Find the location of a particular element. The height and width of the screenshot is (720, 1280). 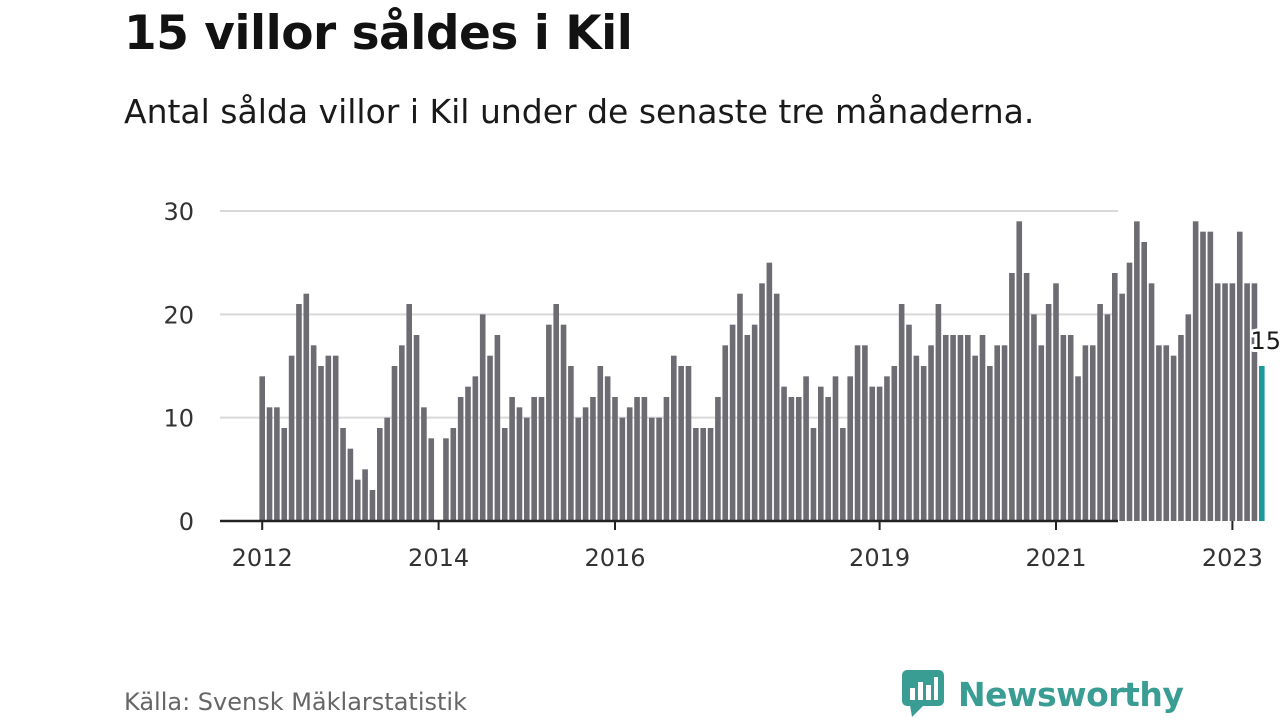

y-tick-label: 30 is located at coordinates (178, 212).